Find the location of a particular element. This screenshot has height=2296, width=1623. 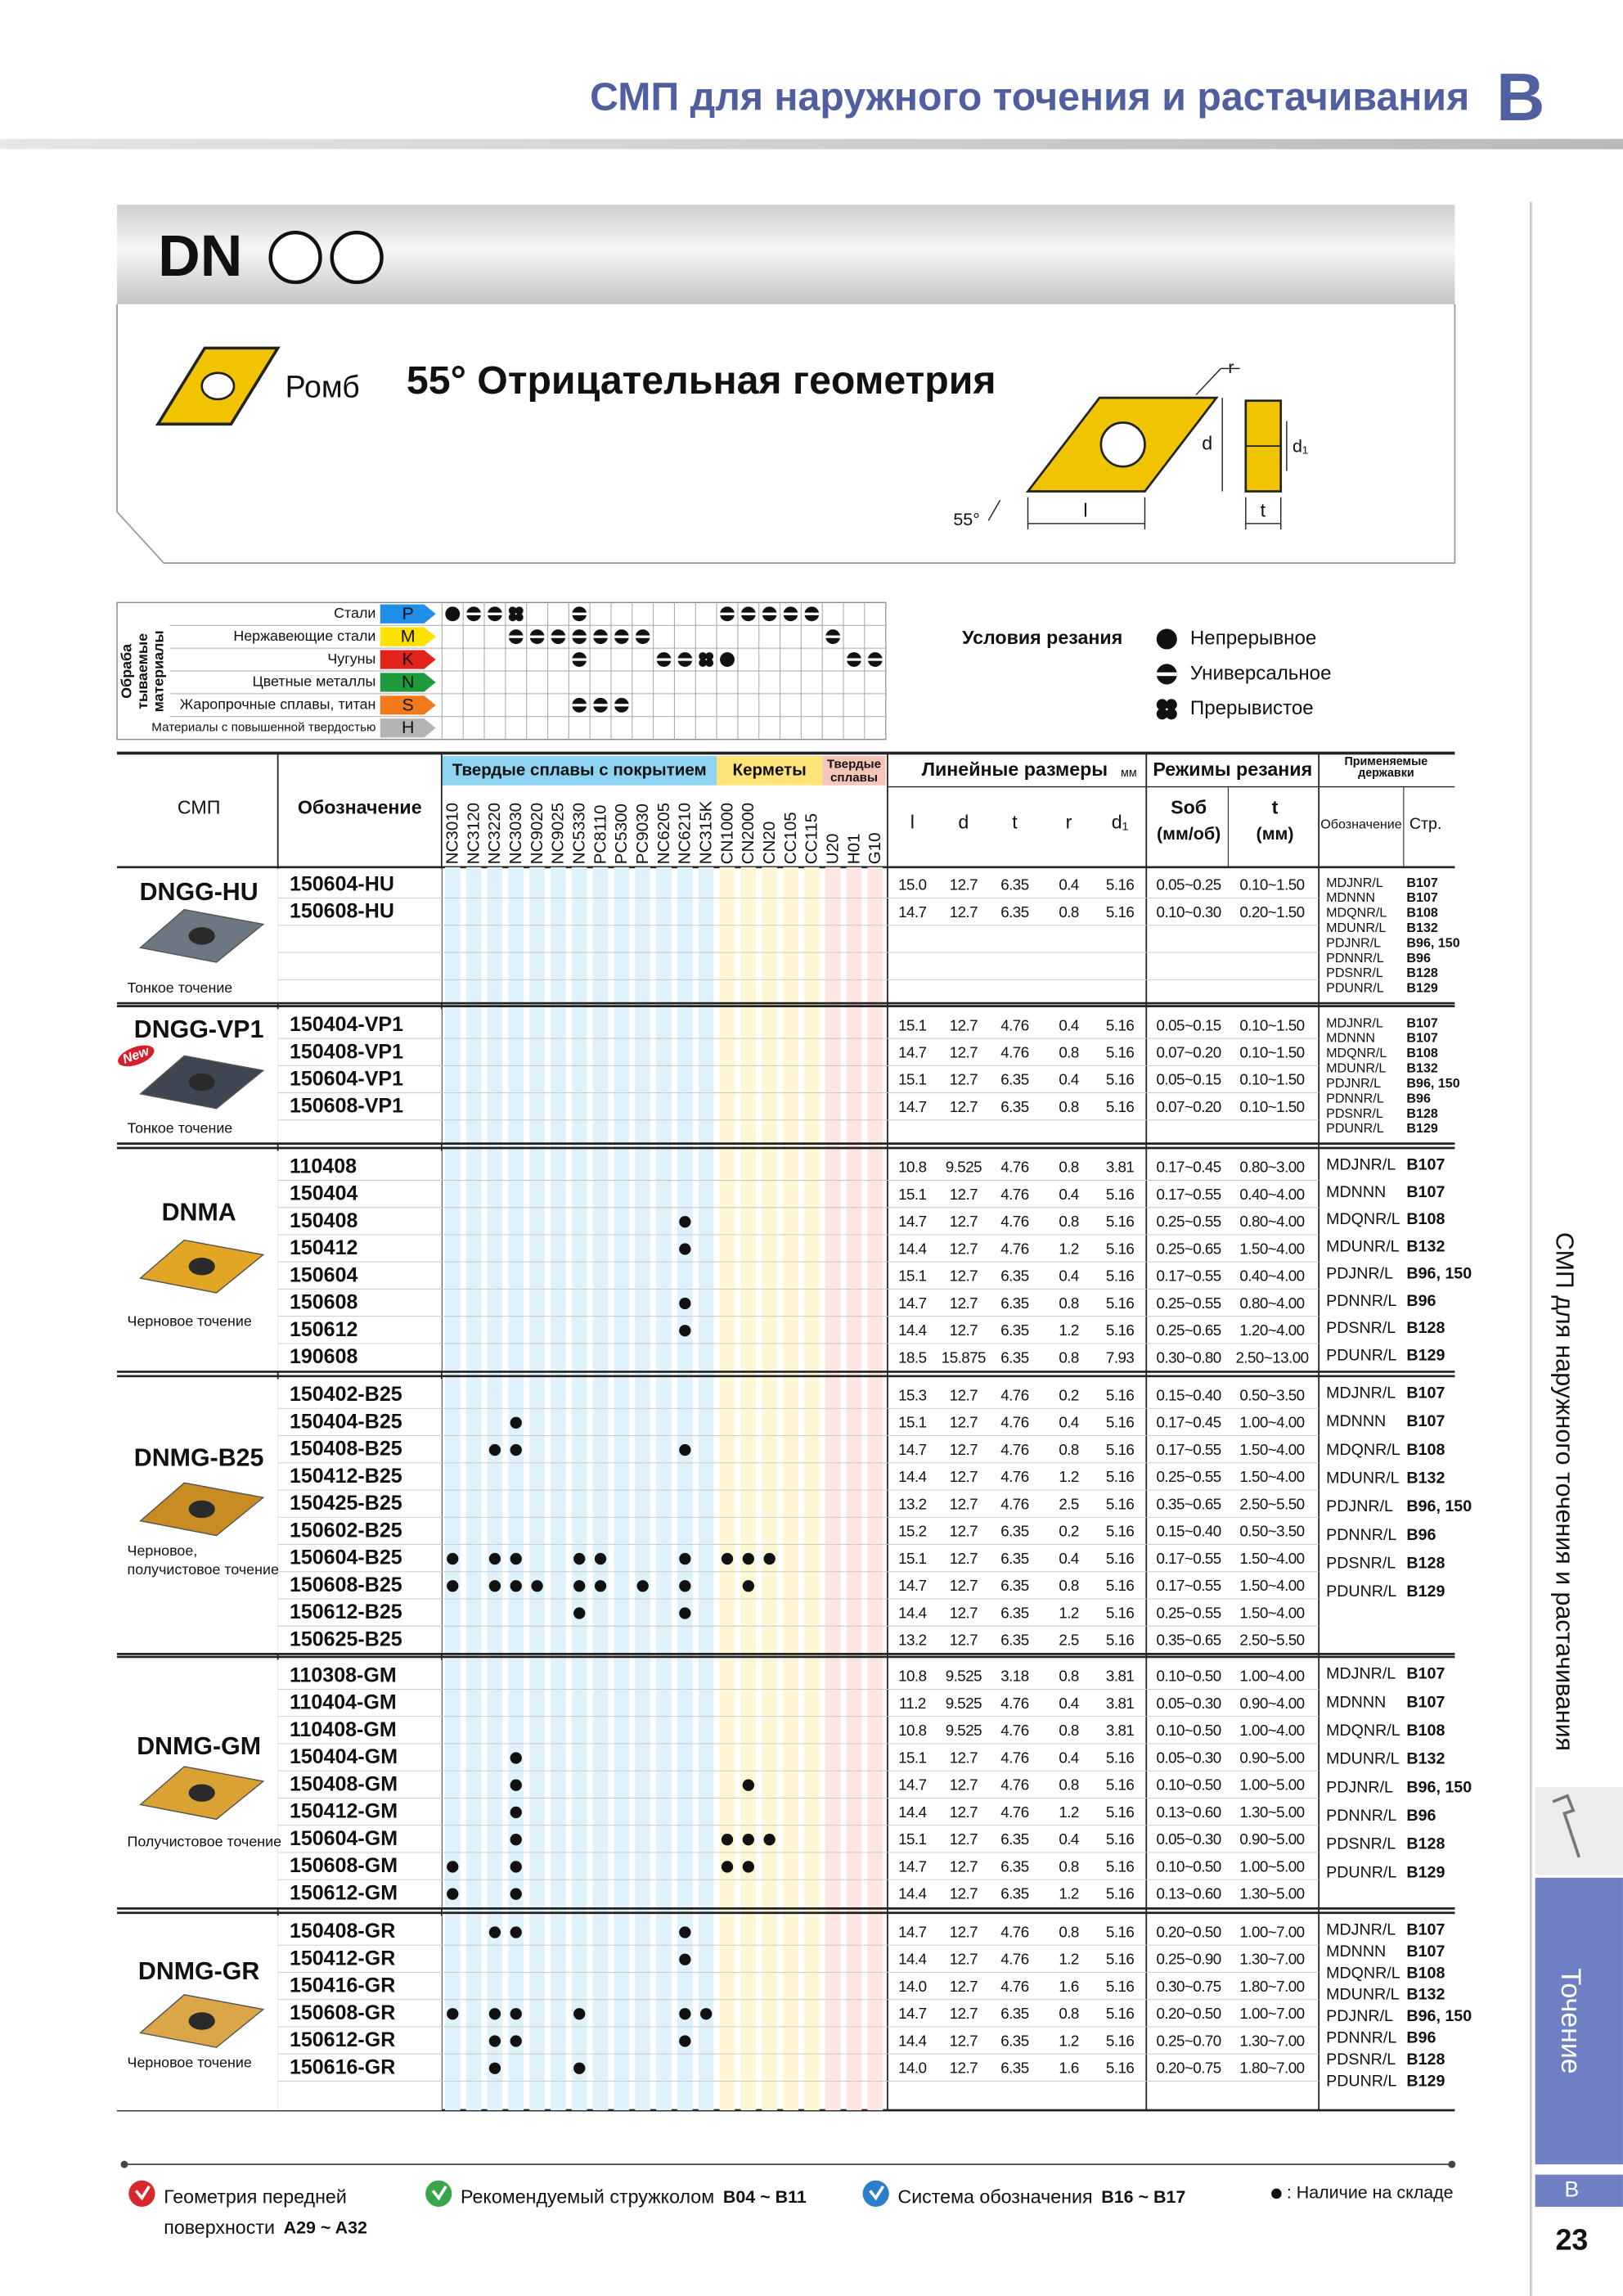

shape-box is located at coordinates (786, 434).